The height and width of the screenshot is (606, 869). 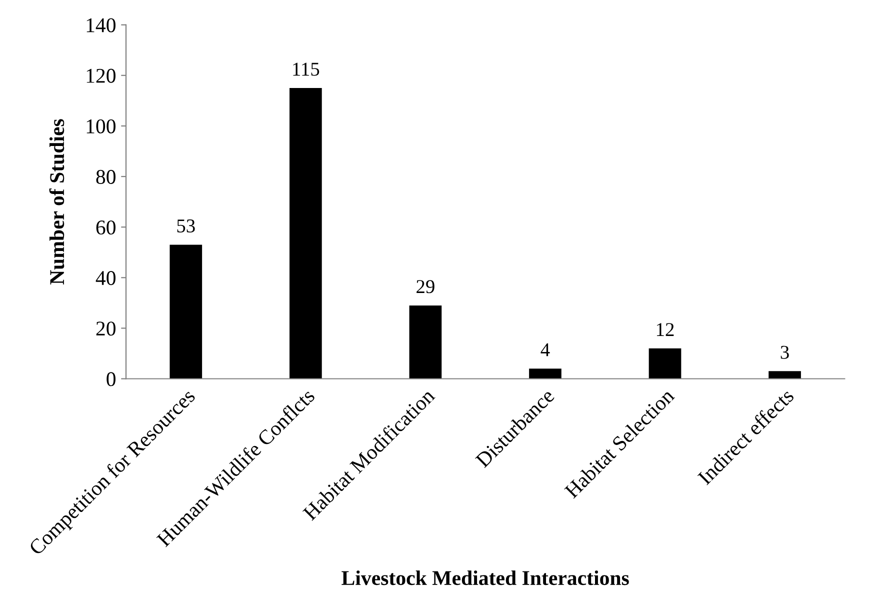 What do you see at coordinates (665, 329) in the screenshot?
I see `data-label: 12` at bounding box center [665, 329].